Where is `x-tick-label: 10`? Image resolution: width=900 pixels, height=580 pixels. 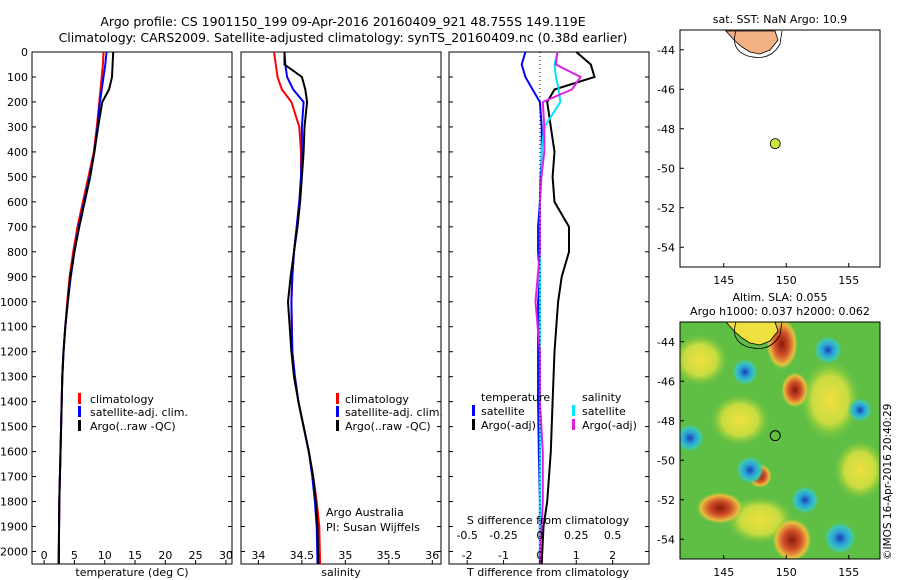 x-tick-label: 10 is located at coordinates (105, 555).